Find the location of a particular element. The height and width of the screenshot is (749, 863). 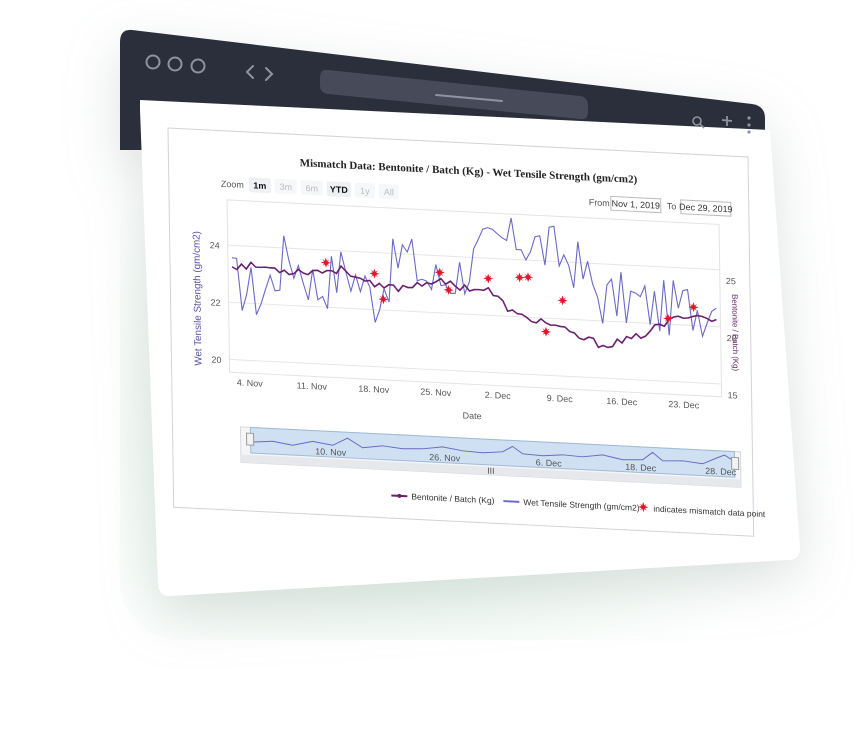

y-axis-left-label: Wet Tensile Strength (gm/cm2) is located at coordinates (197, 298).